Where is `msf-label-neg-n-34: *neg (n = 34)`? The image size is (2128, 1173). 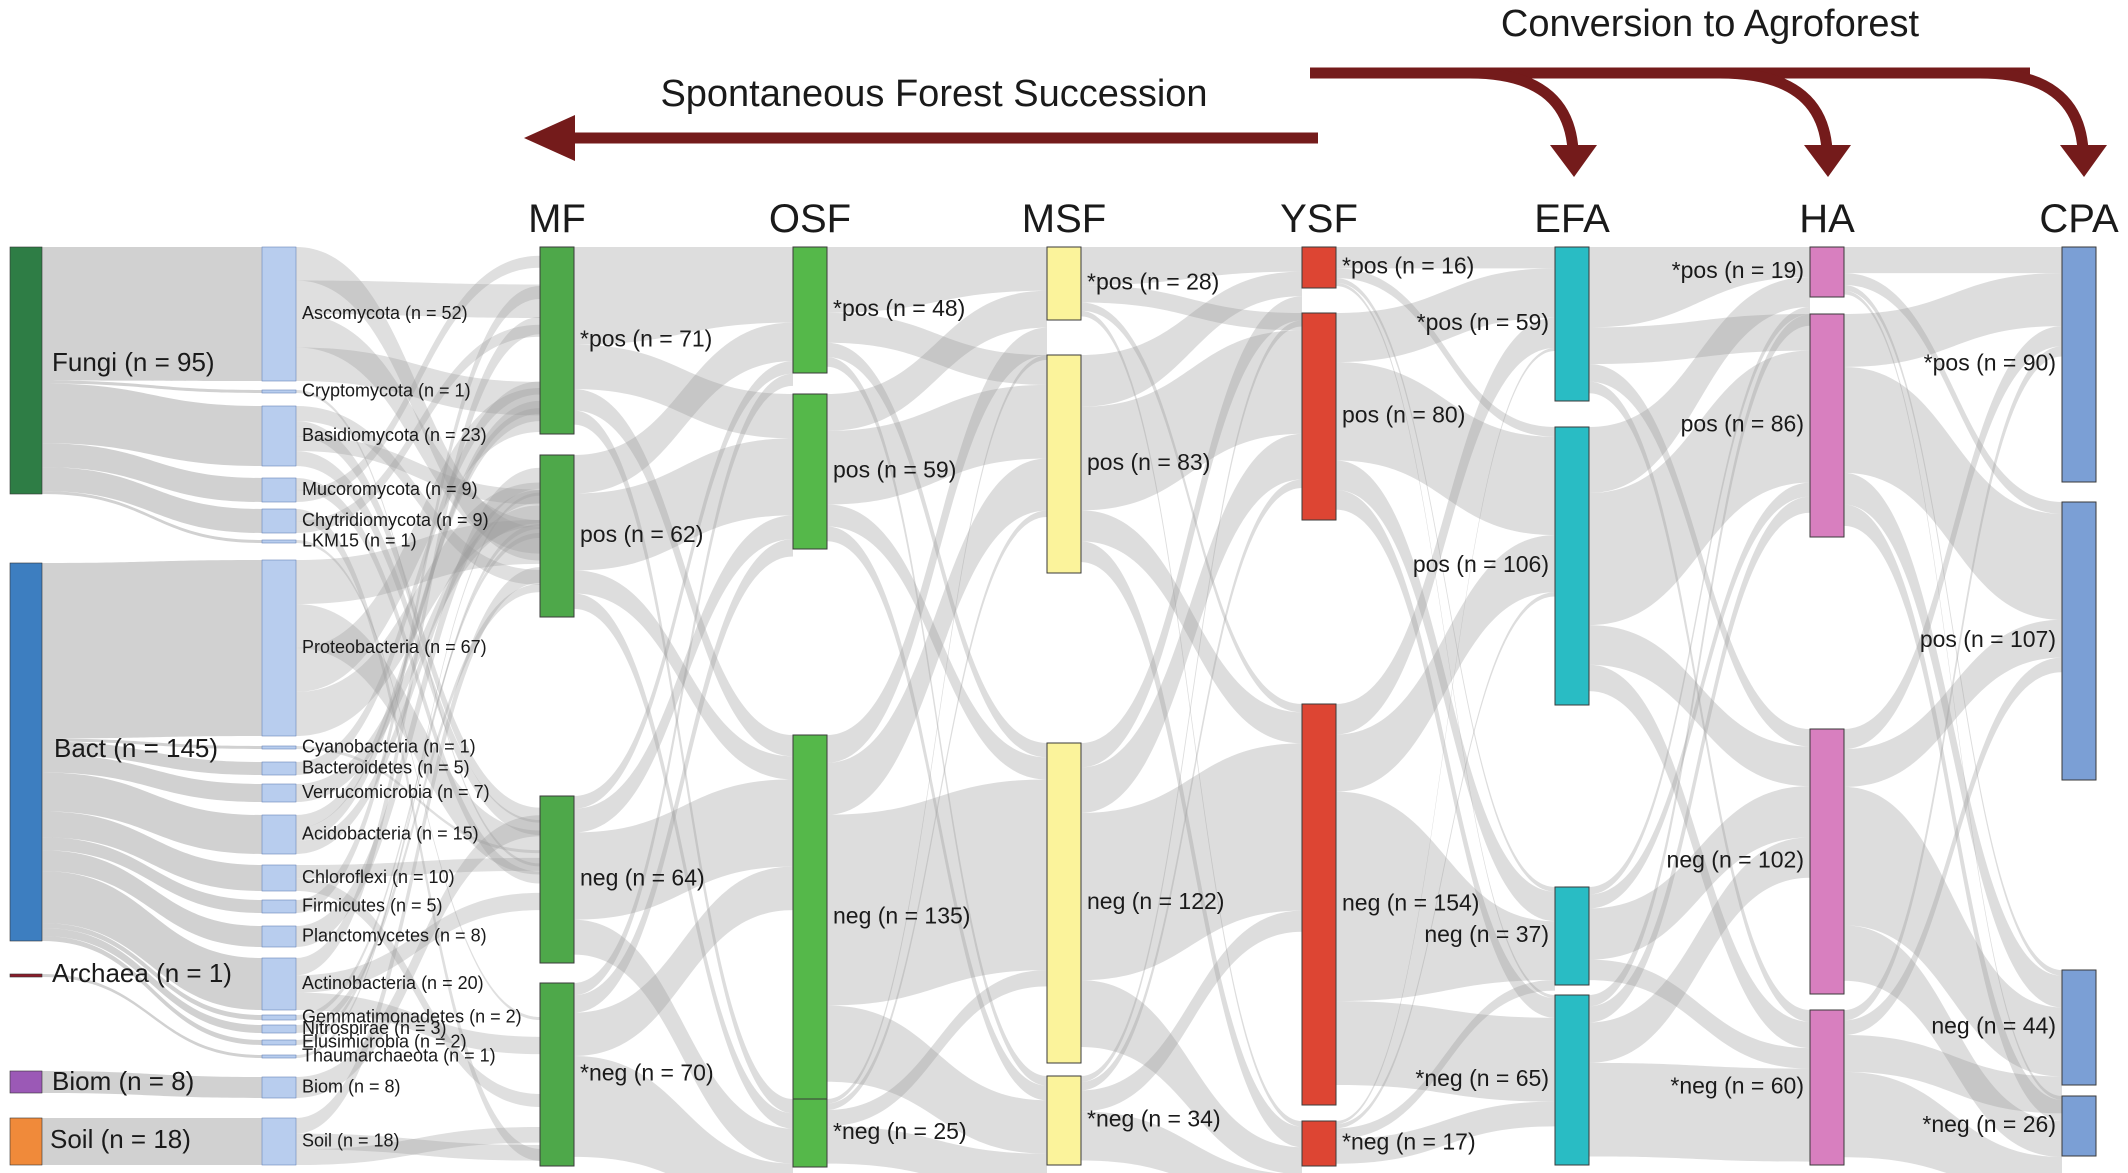
msf-label-neg-n-34: *neg (n = 34) is located at coordinates (1154, 1119).